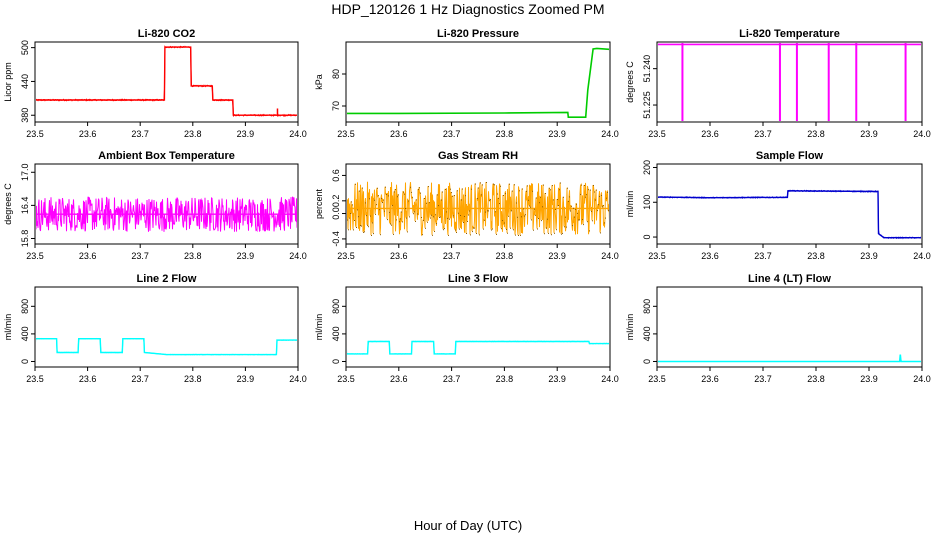  I want to click on y-tick-label: 800, so click(25, 306).